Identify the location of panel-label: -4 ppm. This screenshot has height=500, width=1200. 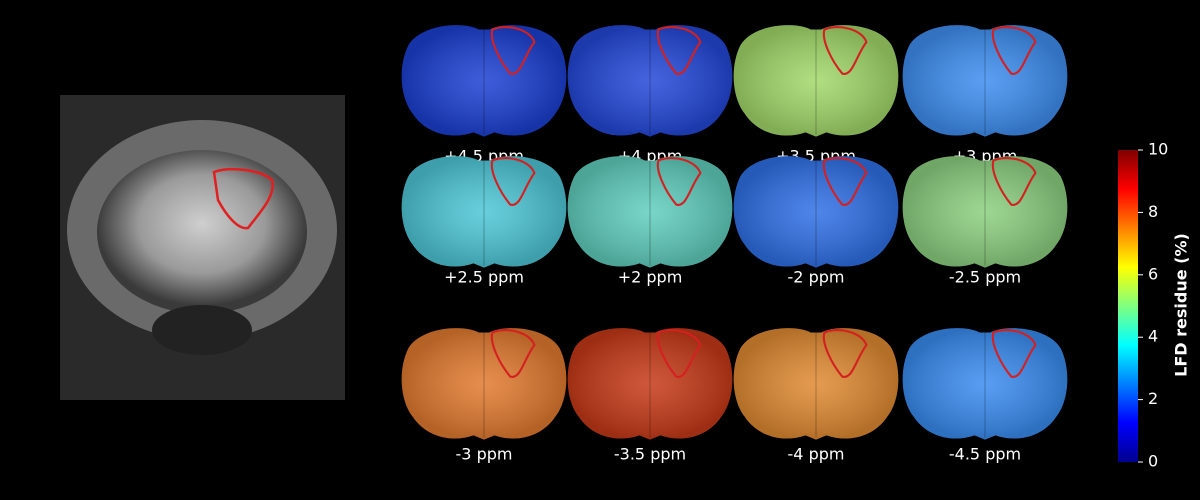
(816, 454).